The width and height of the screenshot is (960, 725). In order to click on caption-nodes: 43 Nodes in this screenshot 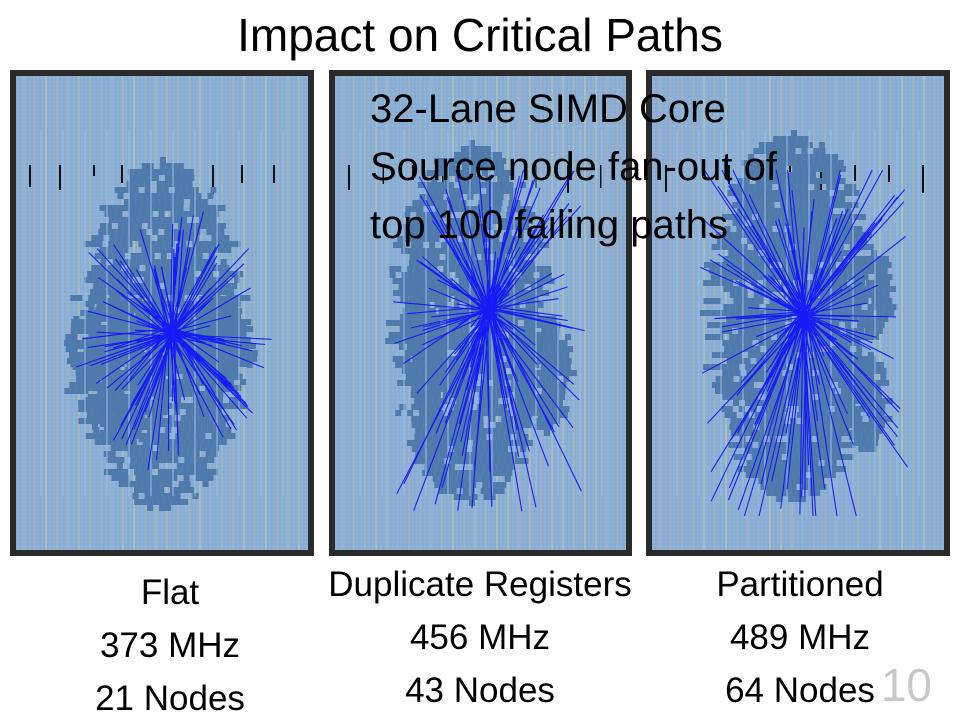, I will do `click(480, 690)`.